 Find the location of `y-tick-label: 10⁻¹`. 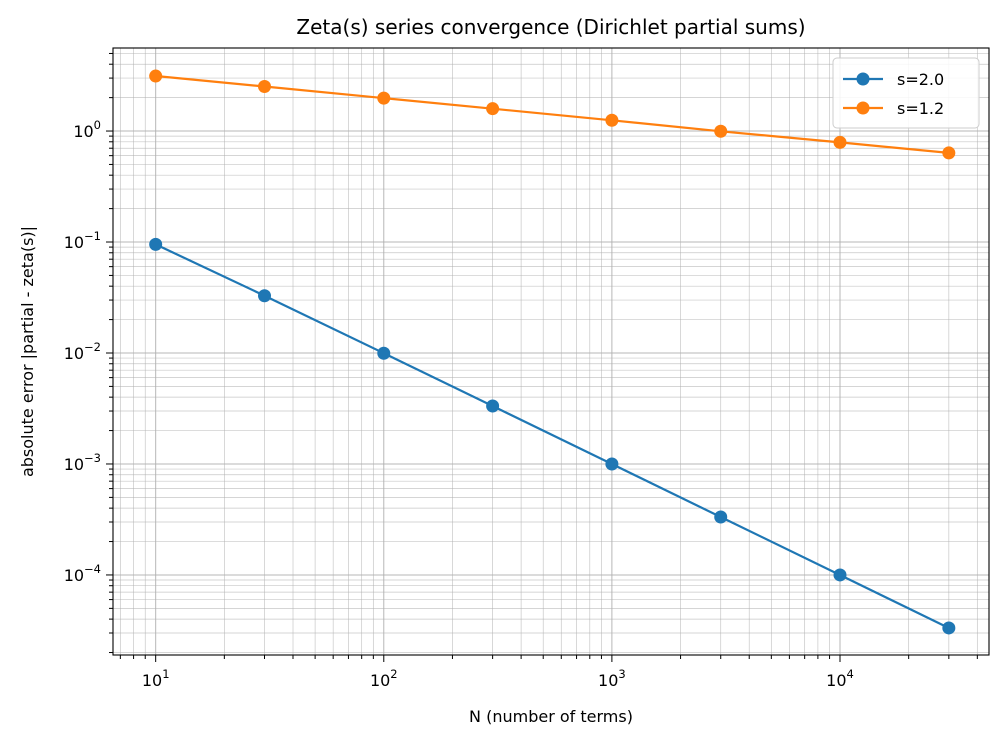

y-tick-label: 10⁻¹ is located at coordinates (82, 240).